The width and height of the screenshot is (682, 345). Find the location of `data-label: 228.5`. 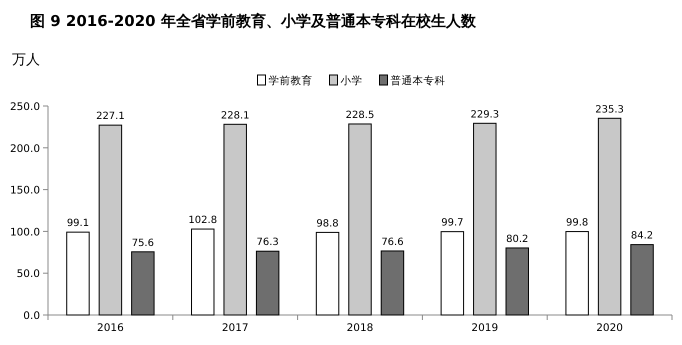

data-label: 228.5 is located at coordinates (360, 115).